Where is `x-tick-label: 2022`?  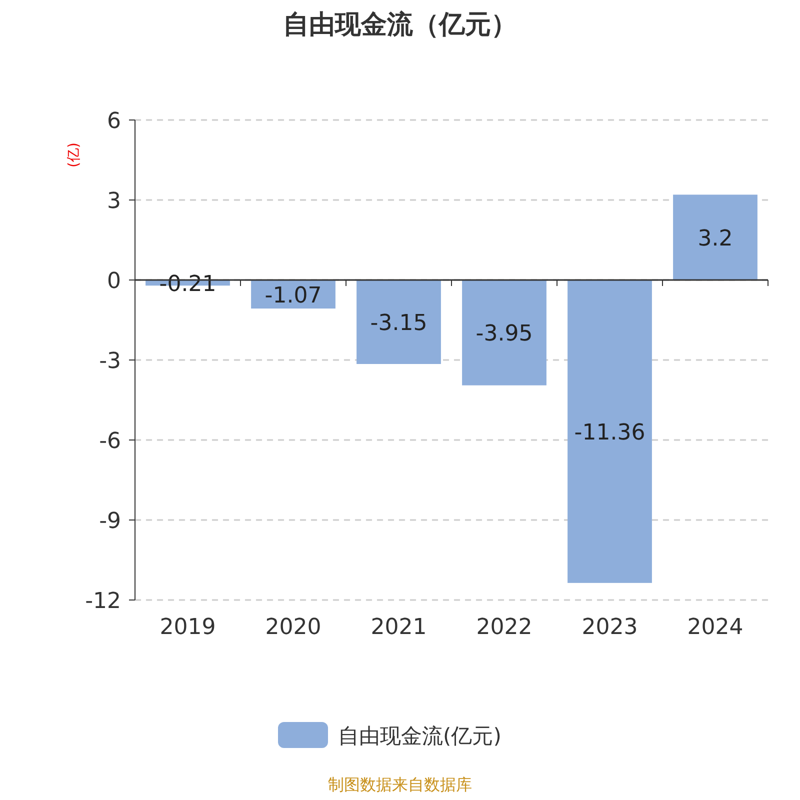
x-tick-label: 2022 is located at coordinates (504, 627).